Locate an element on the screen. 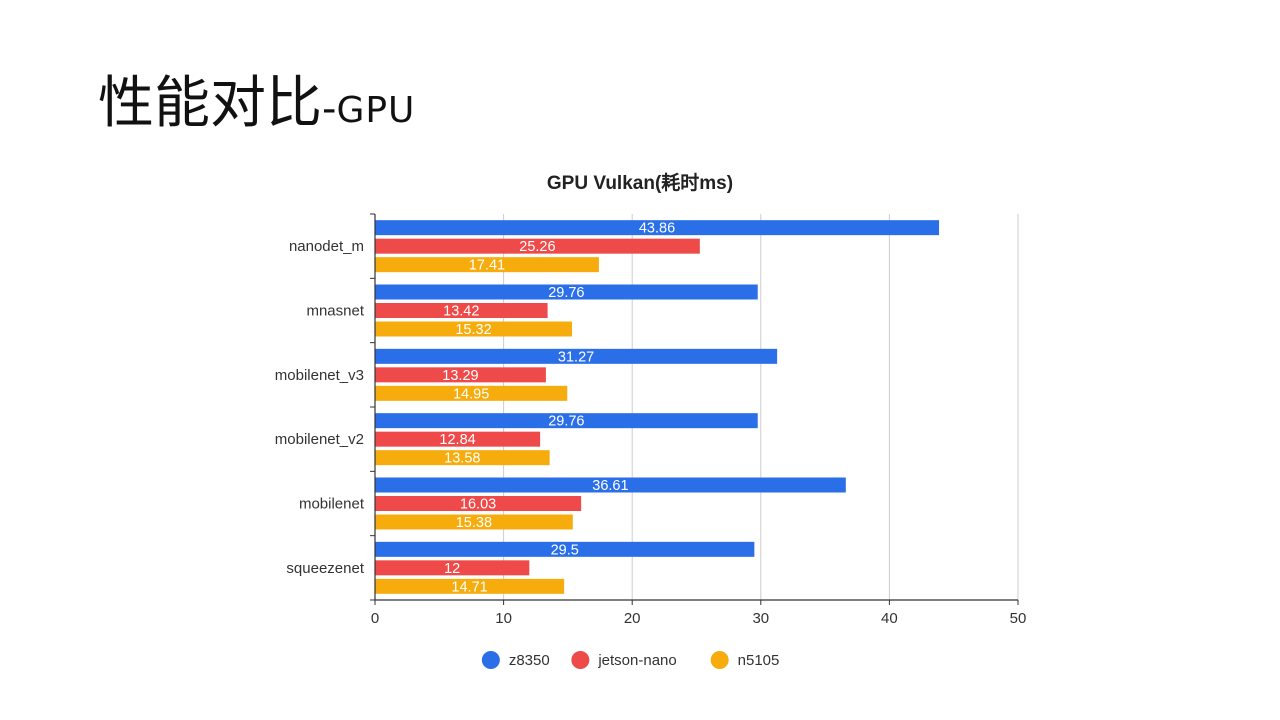 Image resolution: width=1280 pixels, height=720 pixels. data-label: 12 is located at coordinates (452, 569).